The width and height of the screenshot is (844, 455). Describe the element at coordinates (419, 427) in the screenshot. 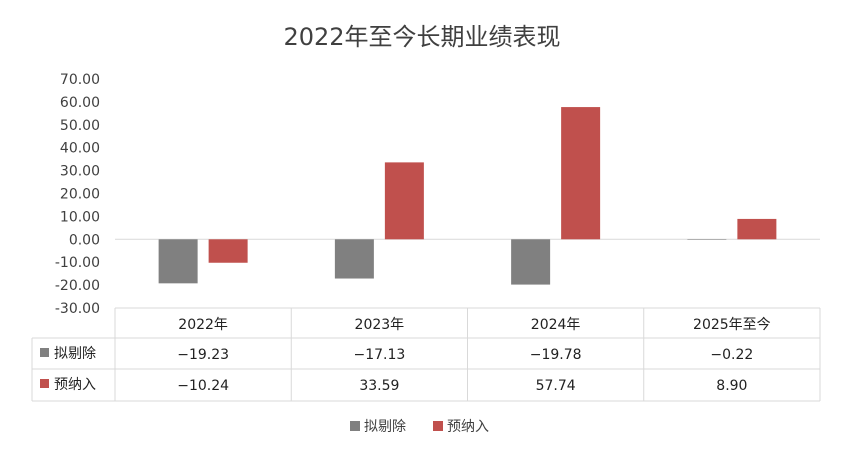

I see `legend: 拟剔除 预纳入` at that location.